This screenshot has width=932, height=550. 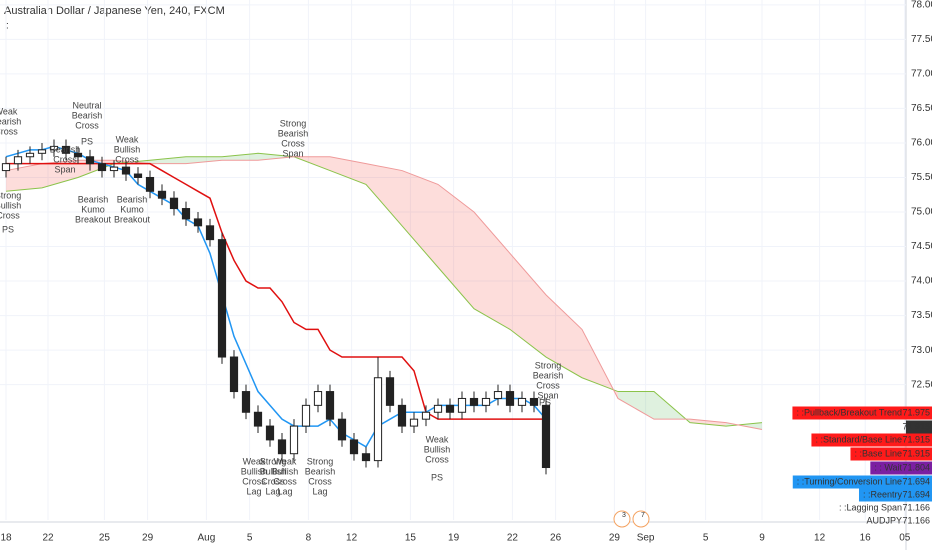 What do you see at coordinates (921, 74) in the screenshot?
I see `y-tick-label: 77.000` at bounding box center [921, 74].